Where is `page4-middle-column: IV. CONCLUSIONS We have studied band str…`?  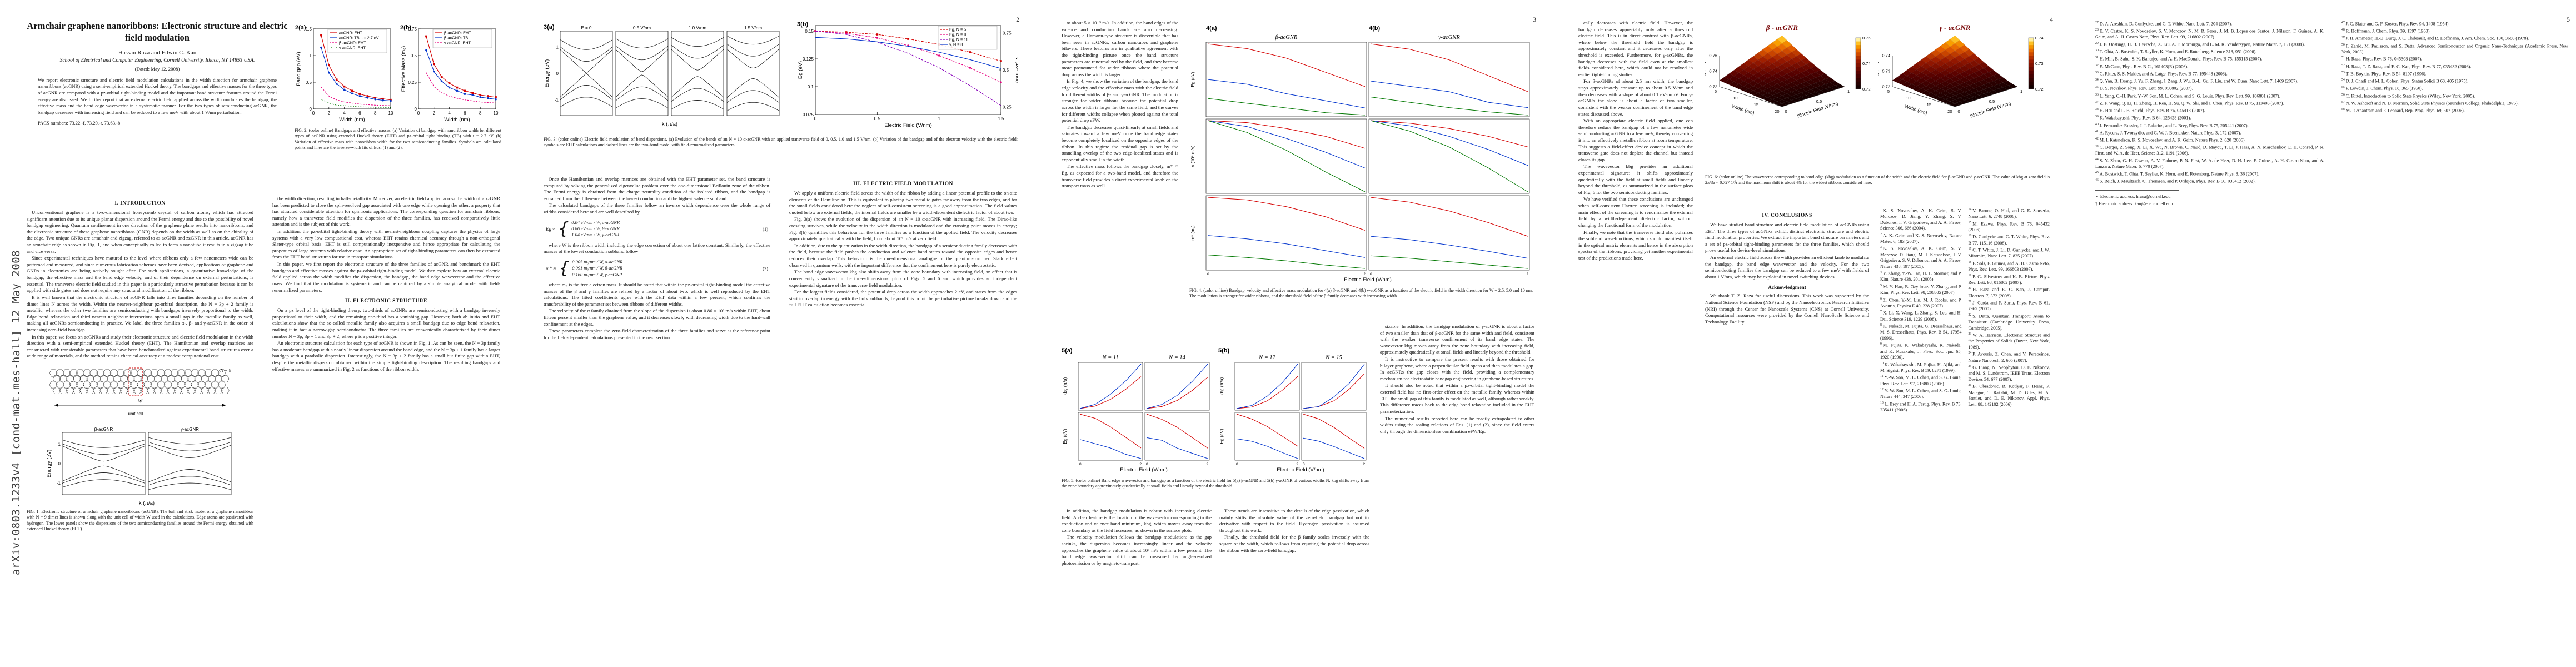
page4-middle-column: IV. CONCLUSIONS We have studied band str… is located at coordinates (1787, 267).